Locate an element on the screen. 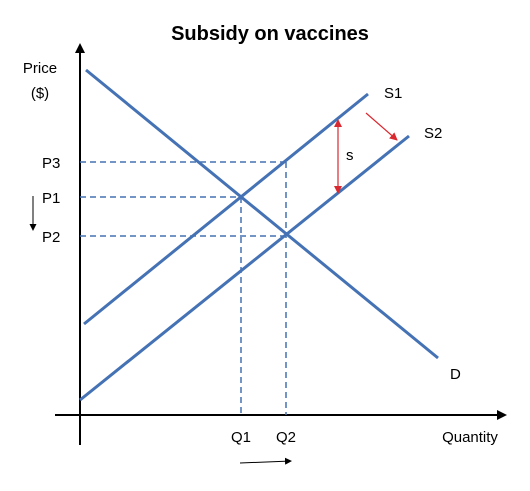  price-axis-unit: ($) is located at coordinates (40, 93).